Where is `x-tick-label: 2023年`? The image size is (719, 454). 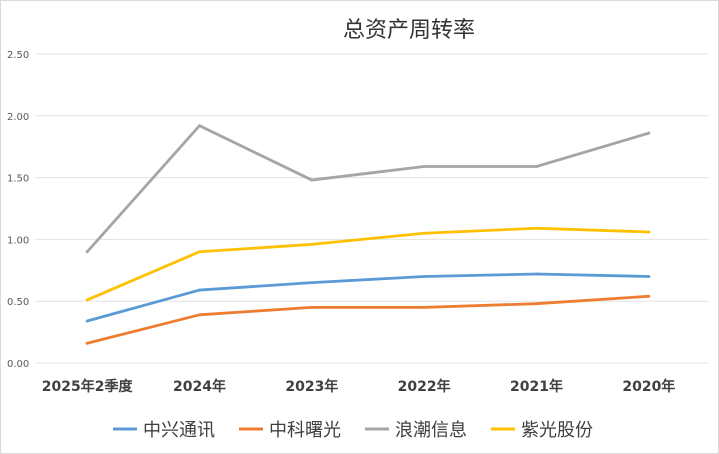
x-tick-label: 2023年 is located at coordinates (311, 386).